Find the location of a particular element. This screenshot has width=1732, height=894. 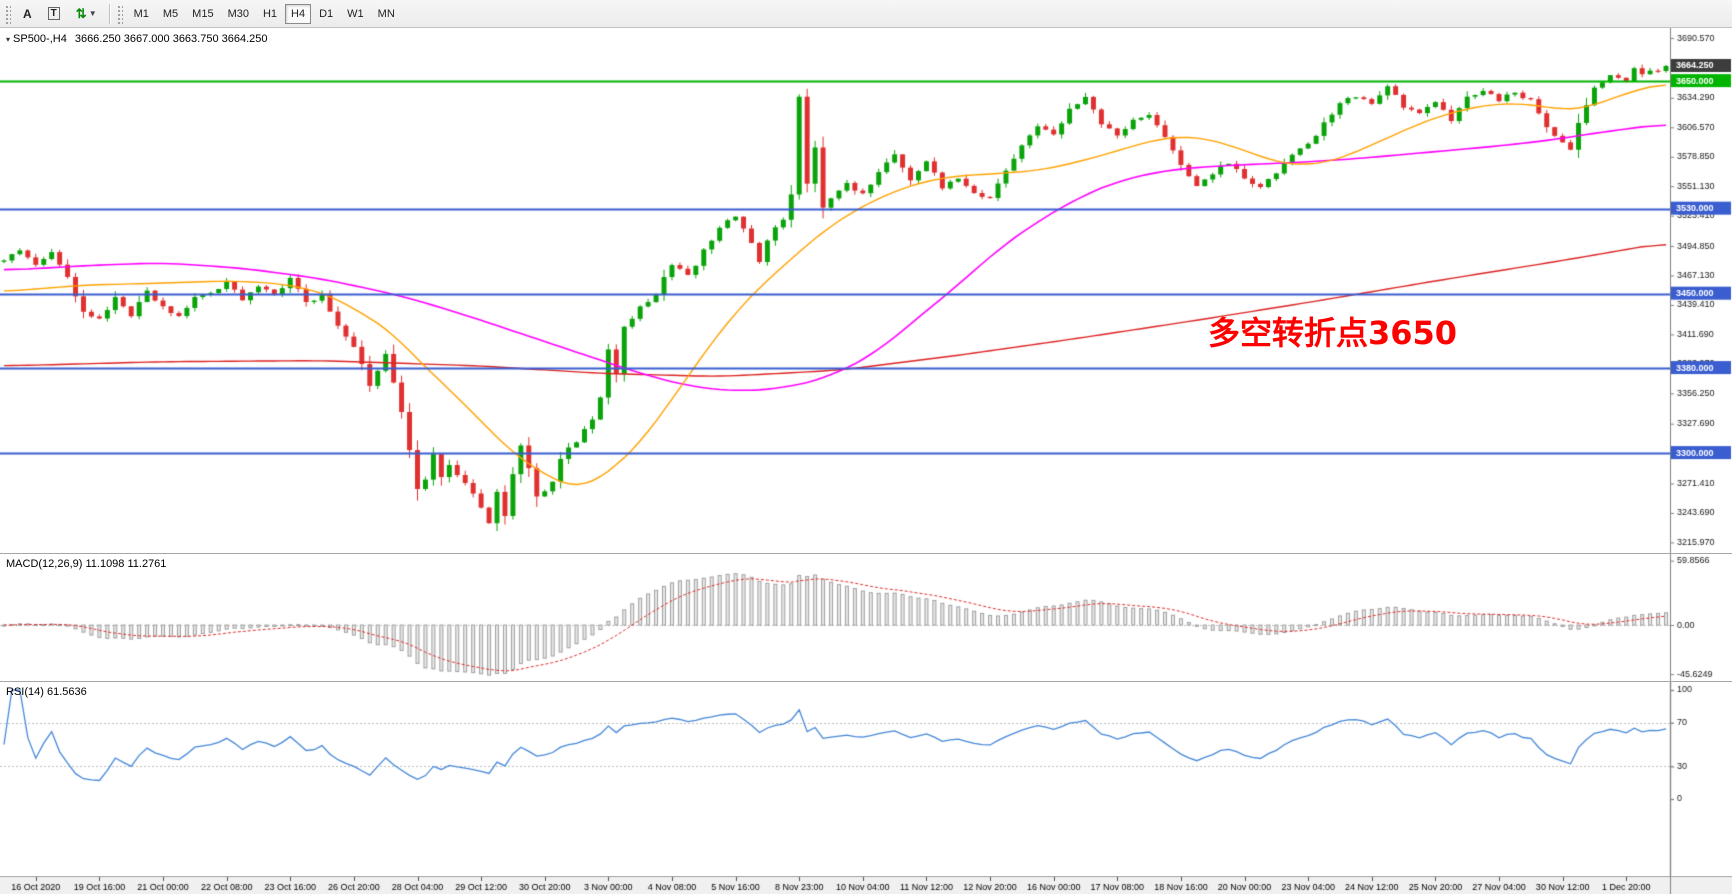

timeframe-h1-button: H1 is located at coordinates (270, 14).